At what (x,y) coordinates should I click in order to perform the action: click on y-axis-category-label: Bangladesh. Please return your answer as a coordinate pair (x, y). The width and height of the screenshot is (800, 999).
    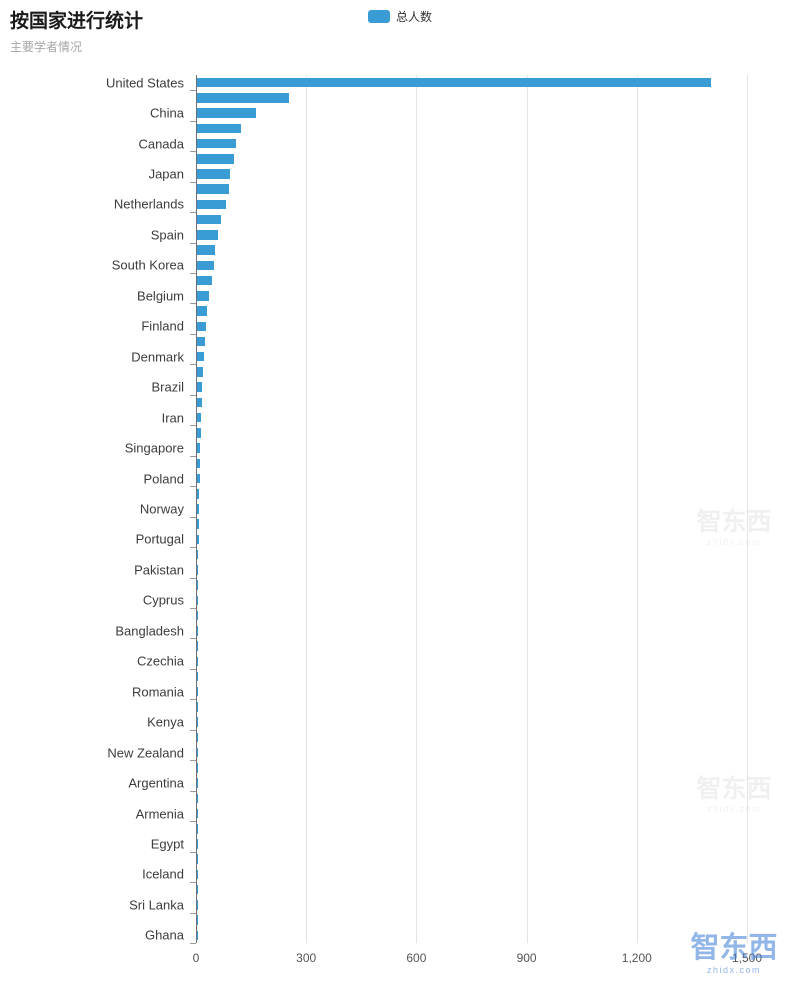
    Looking at the image, I should click on (149, 631).